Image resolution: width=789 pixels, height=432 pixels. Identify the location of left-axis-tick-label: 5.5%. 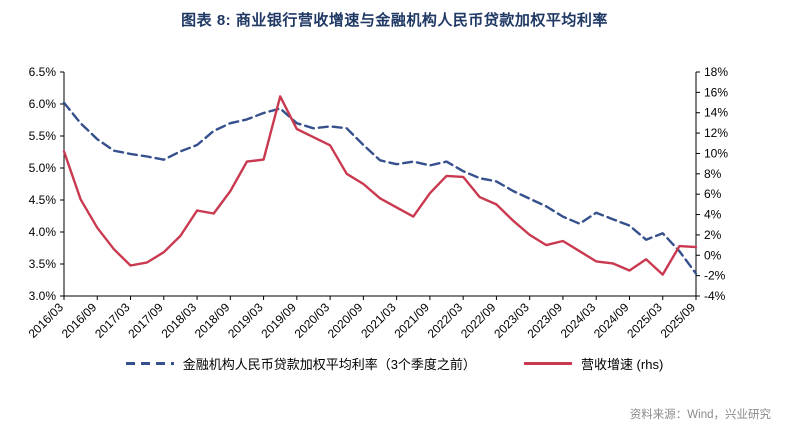
(43, 136).